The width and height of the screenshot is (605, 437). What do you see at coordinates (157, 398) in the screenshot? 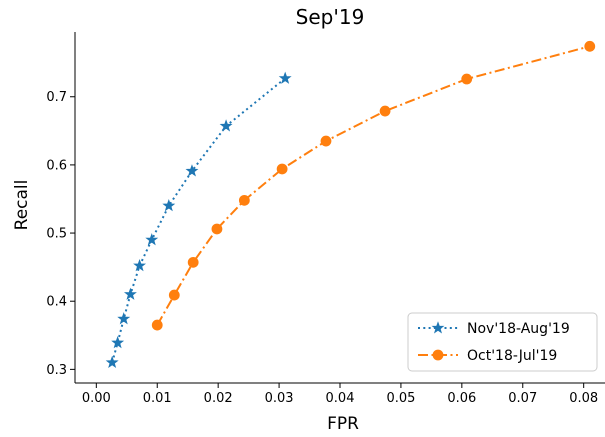
I see `x-tick-label: 0.01` at bounding box center [157, 398].